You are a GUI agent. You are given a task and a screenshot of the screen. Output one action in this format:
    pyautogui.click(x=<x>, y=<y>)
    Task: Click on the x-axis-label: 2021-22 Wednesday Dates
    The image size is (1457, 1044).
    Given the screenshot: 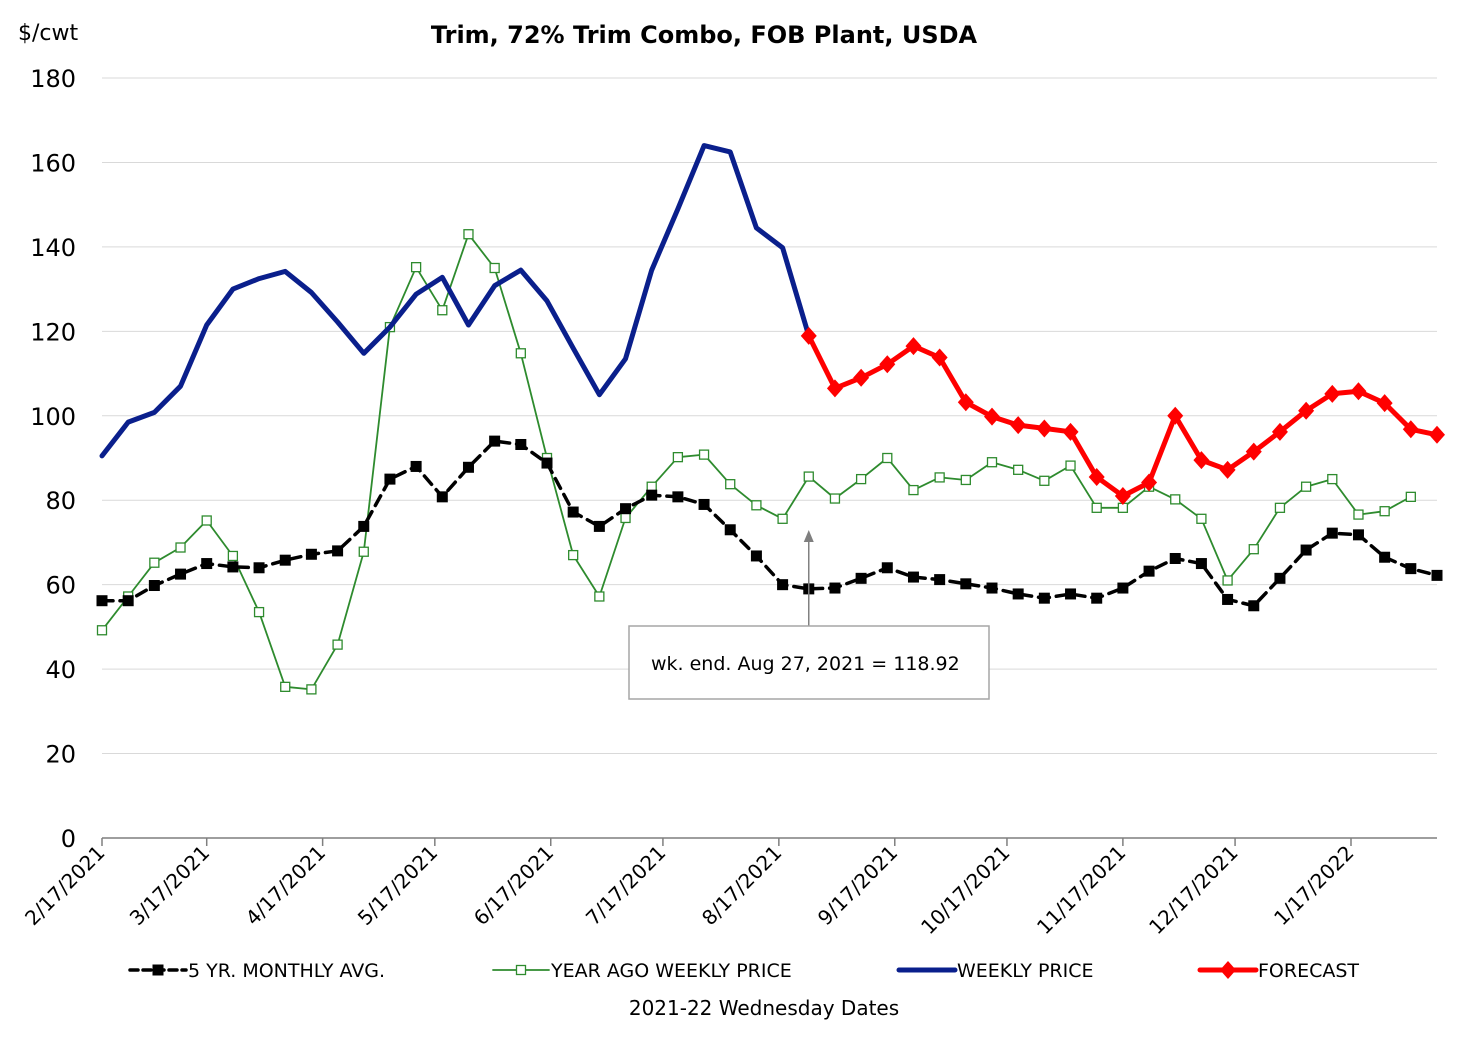 What is the action you would take?
    pyautogui.click(x=764, y=1008)
    